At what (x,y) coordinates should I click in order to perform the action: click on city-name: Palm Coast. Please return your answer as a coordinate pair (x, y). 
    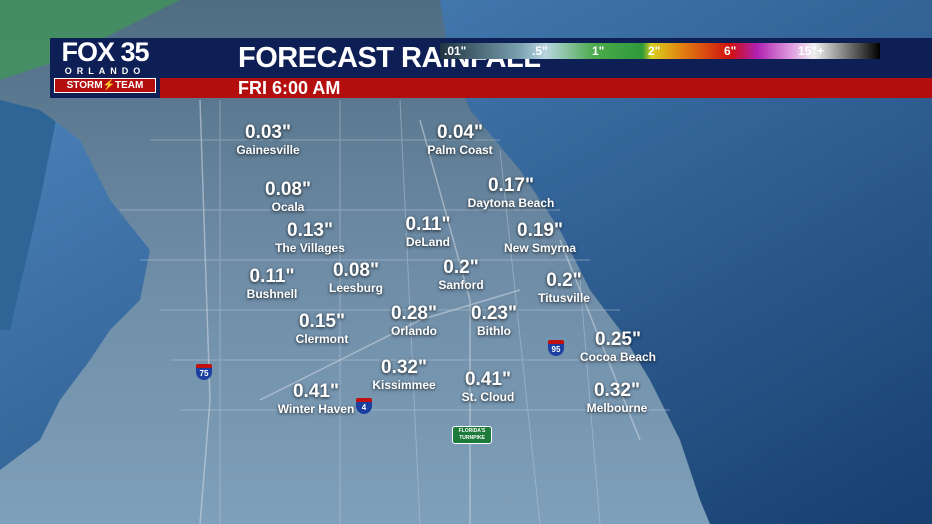
    Looking at the image, I should click on (460, 150).